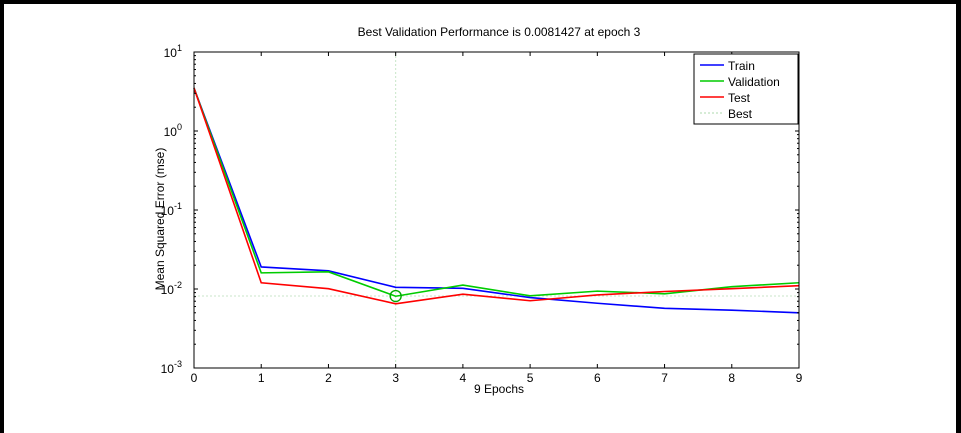 The image size is (961, 433). Describe the element at coordinates (530, 378) in the screenshot. I see `x-tick-label: 5` at that location.